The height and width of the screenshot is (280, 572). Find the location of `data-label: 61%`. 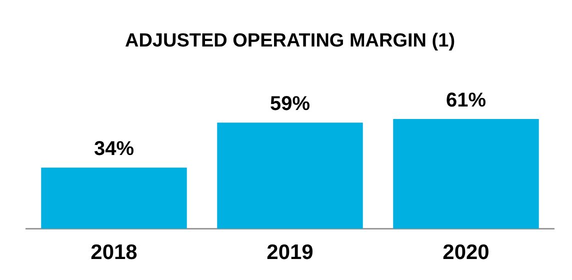

data-label: 61% is located at coordinates (466, 101).